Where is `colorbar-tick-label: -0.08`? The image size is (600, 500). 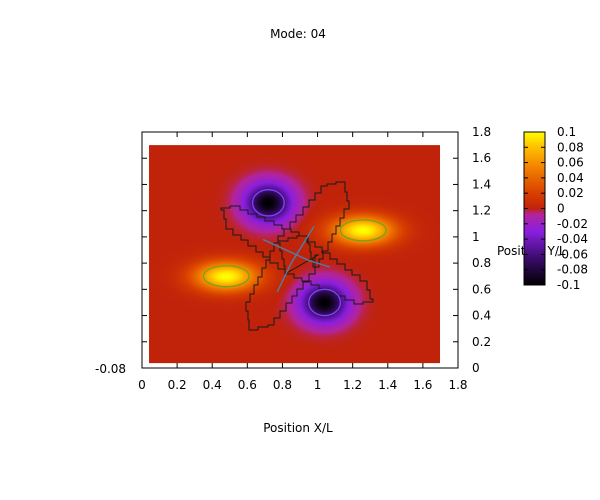 colorbar-tick-label: -0.08 is located at coordinates (572, 270).